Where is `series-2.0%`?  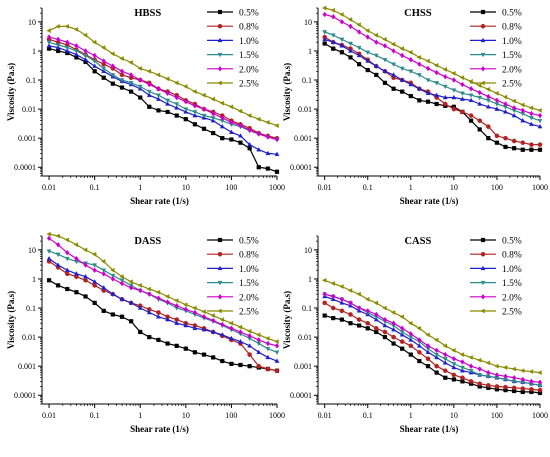 series-2.0% is located at coordinates (163, 88).